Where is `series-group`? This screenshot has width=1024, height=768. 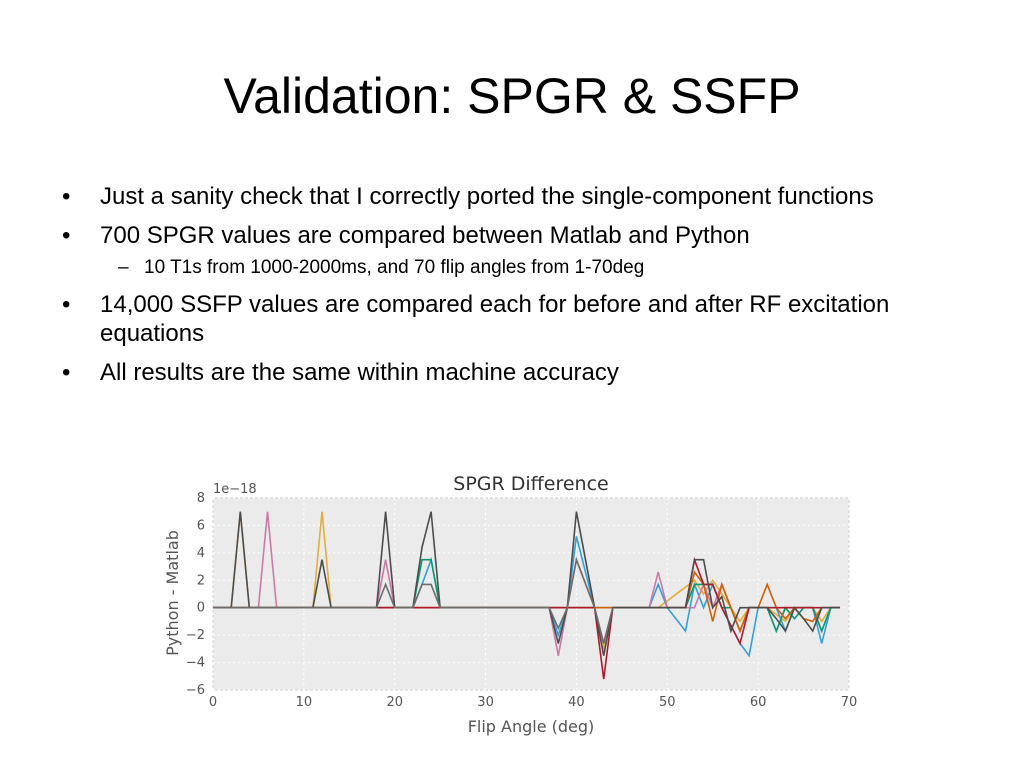 series-group is located at coordinates (526, 595).